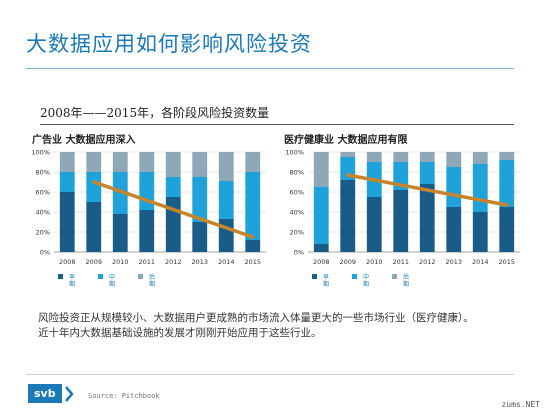 This screenshot has height=413, width=550. What do you see at coordinates (180, 333) in the screenshot?
I see `caption-line-2: 近十年内大数据基础设施的发展才刚刚开始应用于这些行业。` at bounding box center [180, 333].